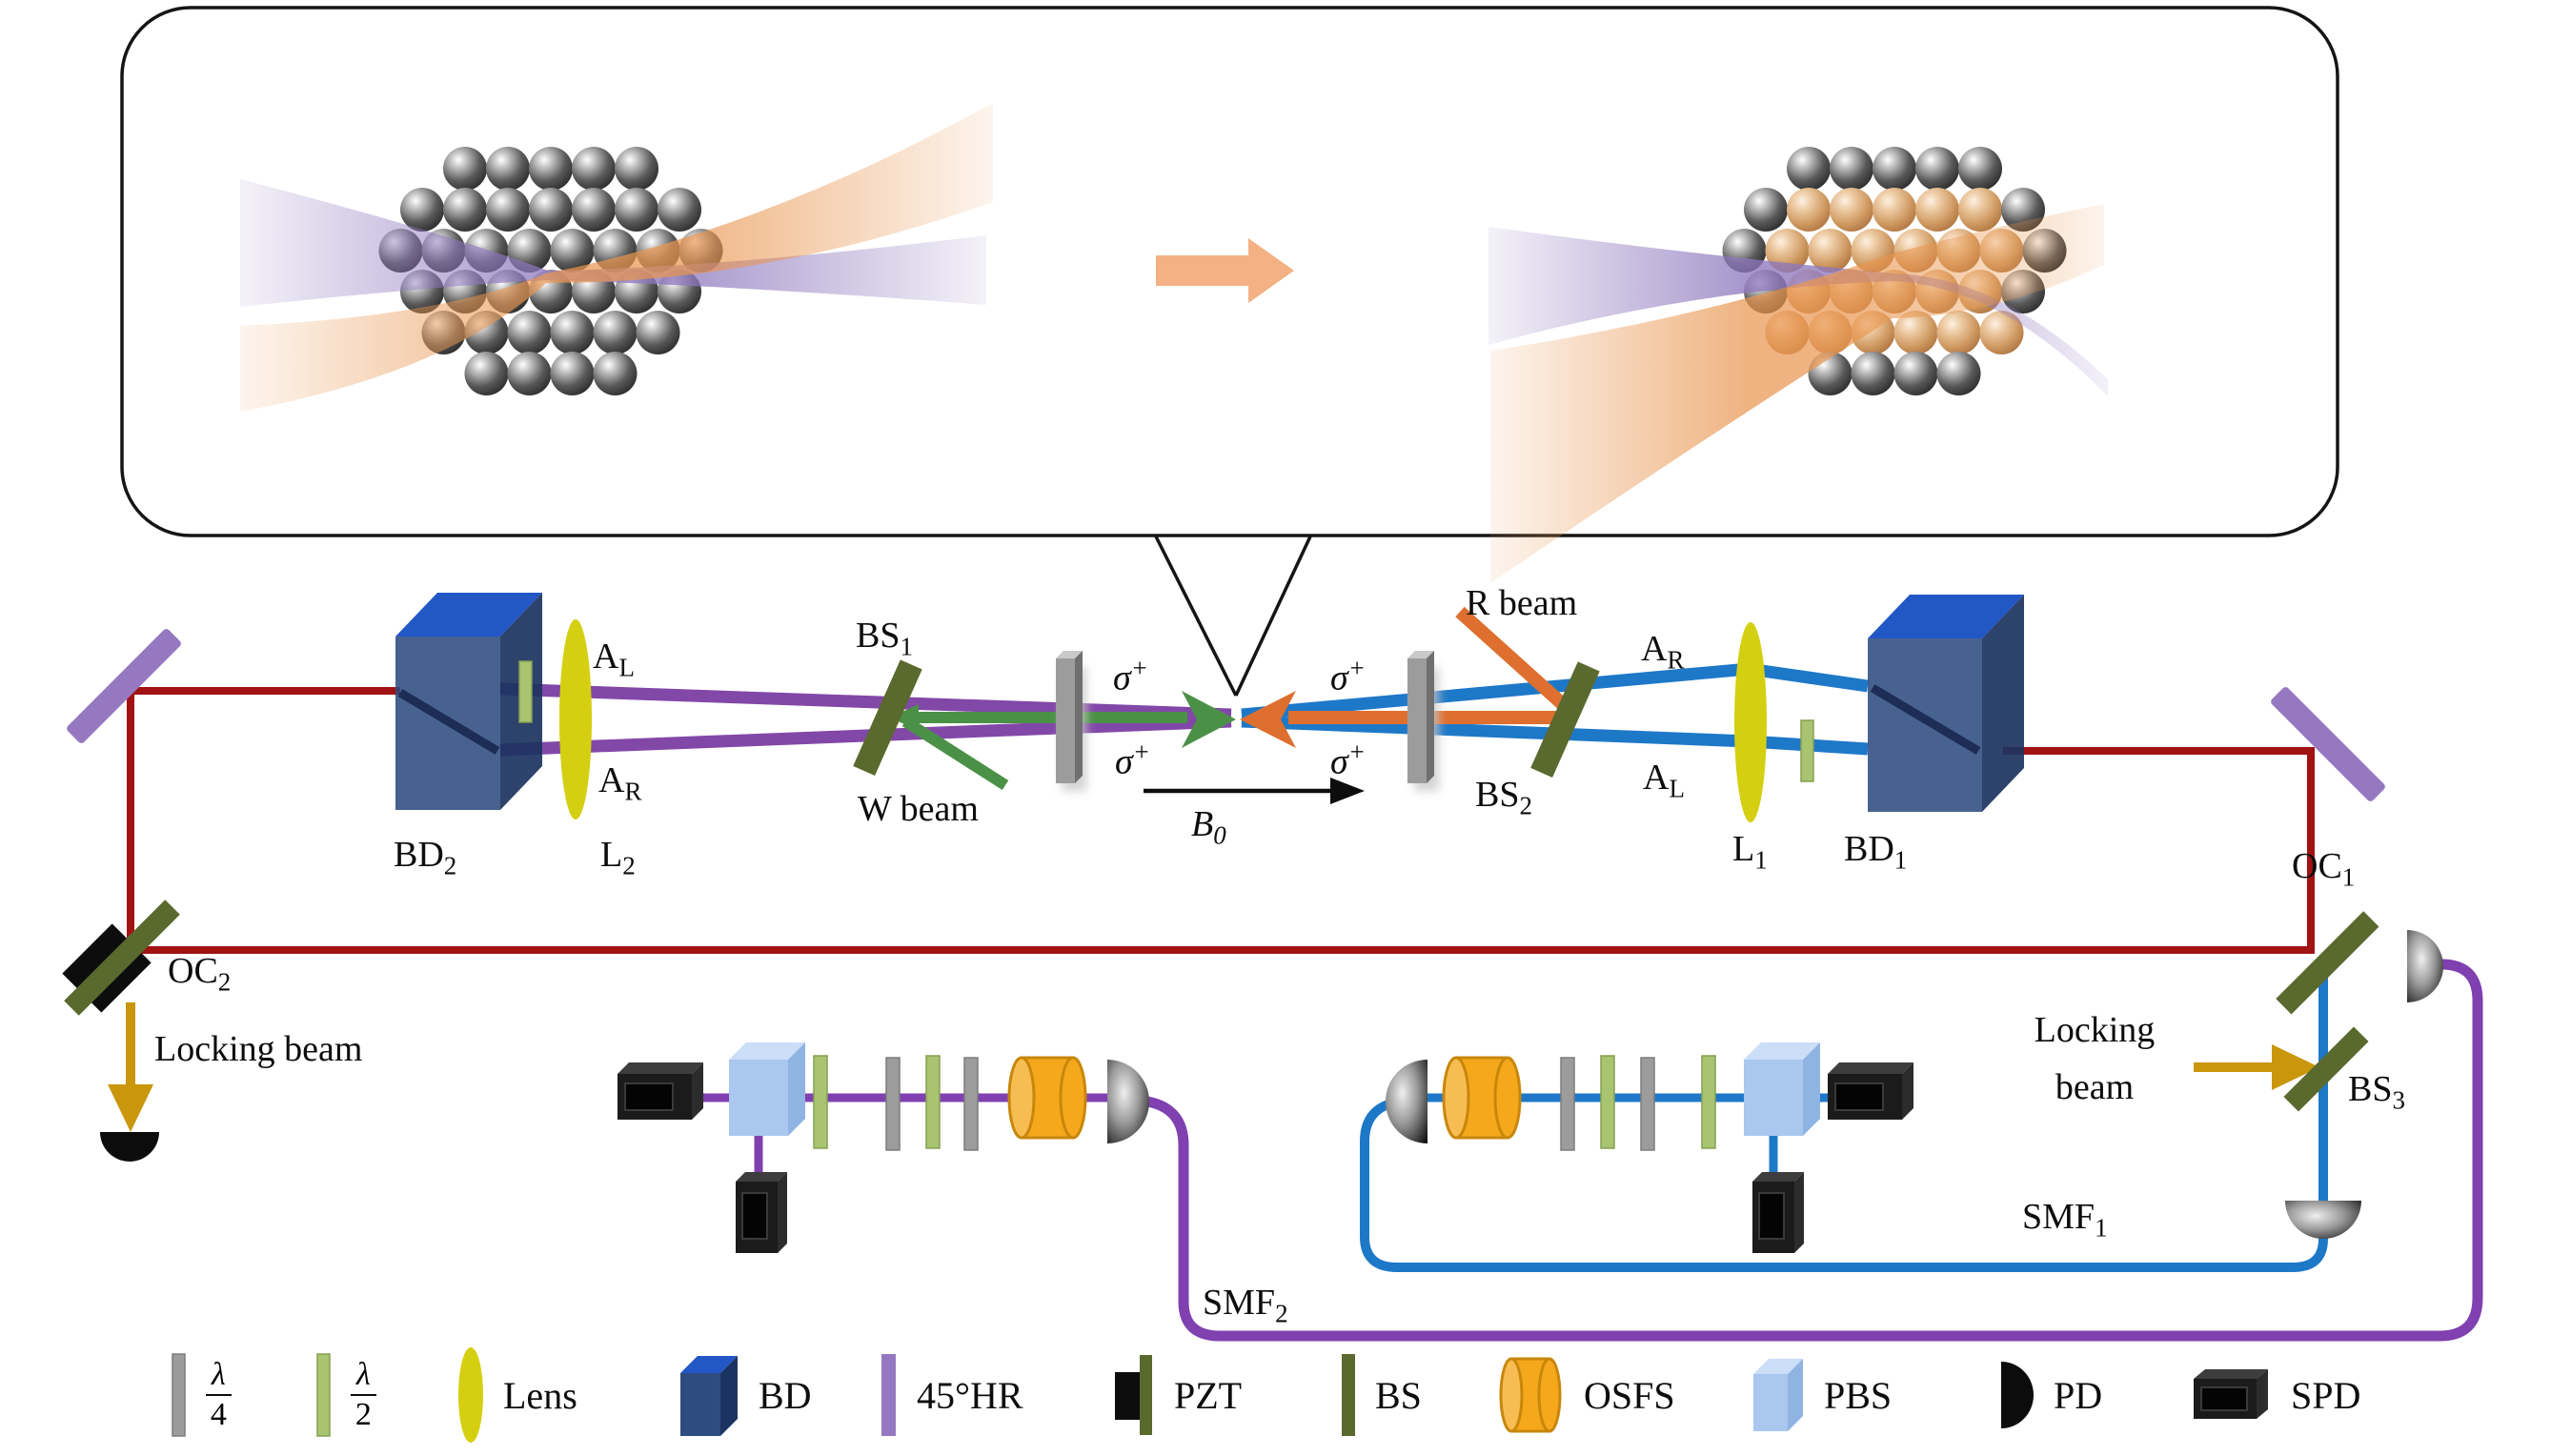 The image size is (2551, 1456). What do you see at coordinates (1348, 676) in the screenshot?
I see `label-sigma-upper-right: σ+` at bounding box center [1348, 676].